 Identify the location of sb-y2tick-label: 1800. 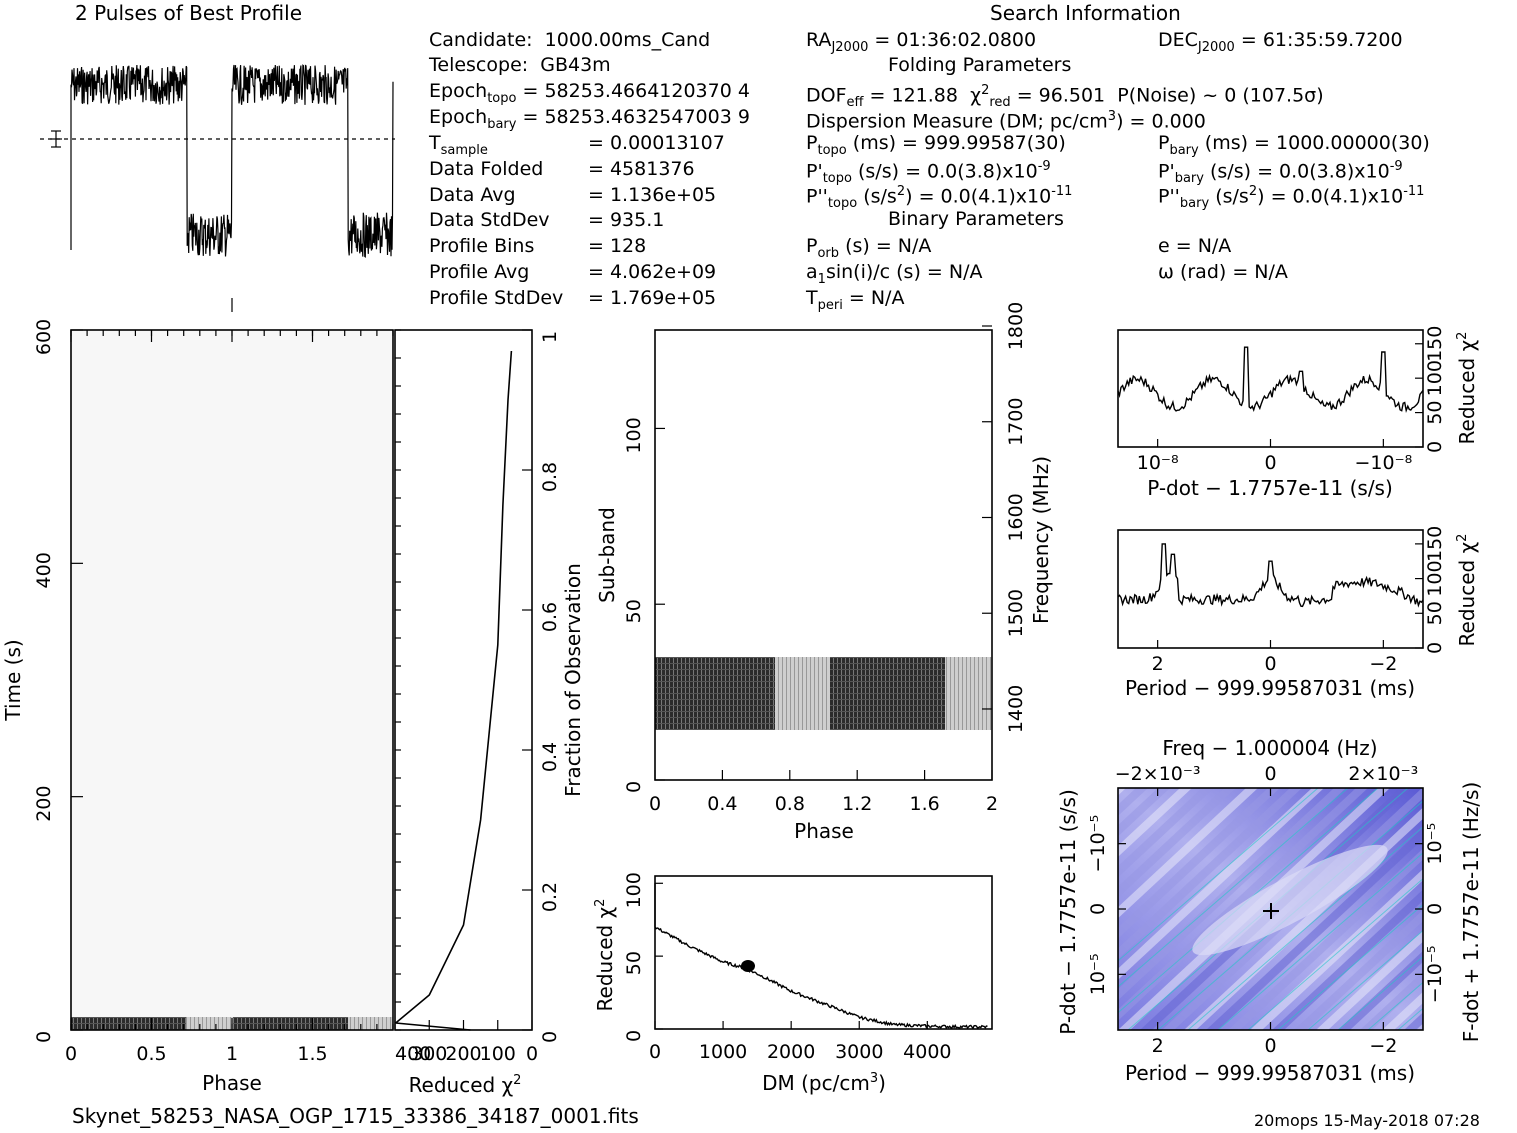
(1016, 326).